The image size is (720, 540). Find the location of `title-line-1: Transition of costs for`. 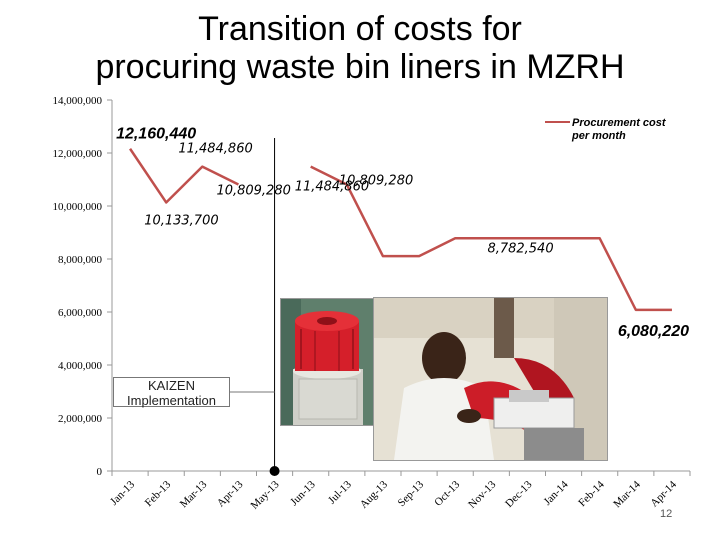

title-line-1: Transition of costs for is located at coordinates (360, 29).